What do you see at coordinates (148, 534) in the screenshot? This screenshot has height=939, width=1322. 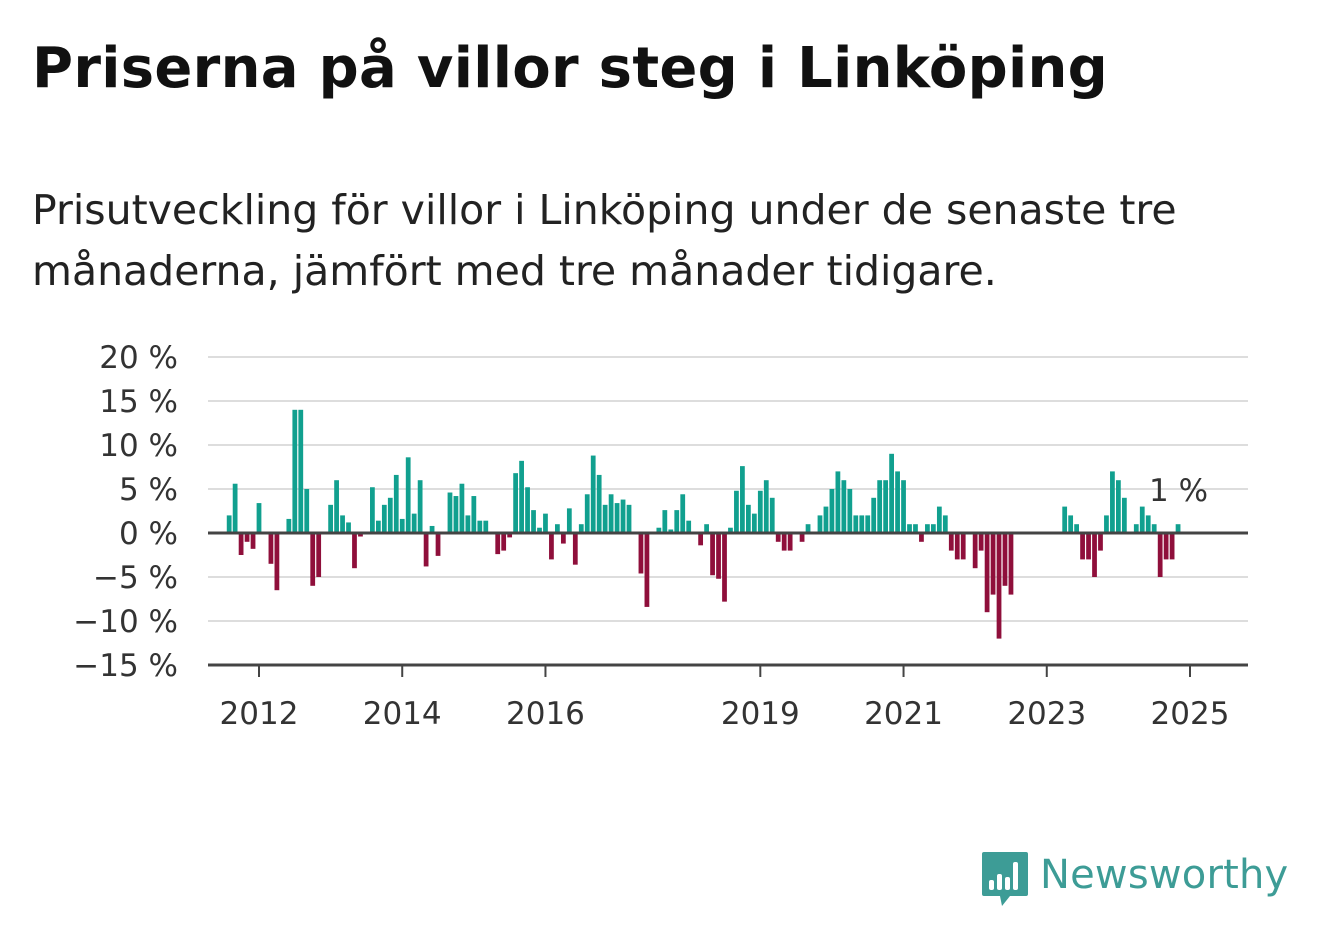 I see `y-tick-label: 0 %` at bounding box center [148, 534].